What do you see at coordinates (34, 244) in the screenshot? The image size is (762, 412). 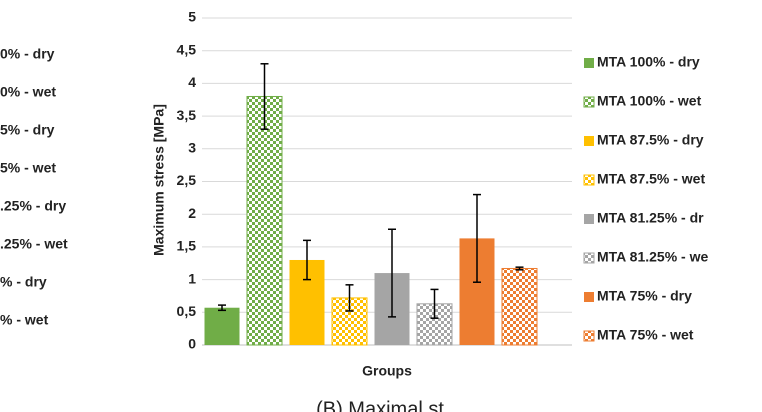 I see `partial-legend-label: .25% - wet` at bounding box center [34, 244].